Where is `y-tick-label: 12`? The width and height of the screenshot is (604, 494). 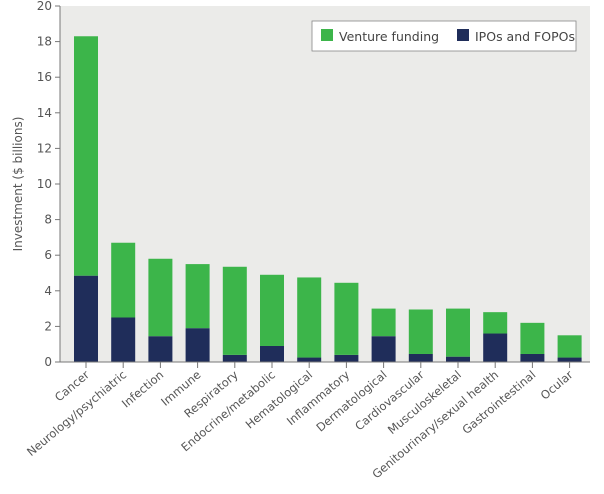
y-tick-label: 12 is located at coordinates (44, 148).